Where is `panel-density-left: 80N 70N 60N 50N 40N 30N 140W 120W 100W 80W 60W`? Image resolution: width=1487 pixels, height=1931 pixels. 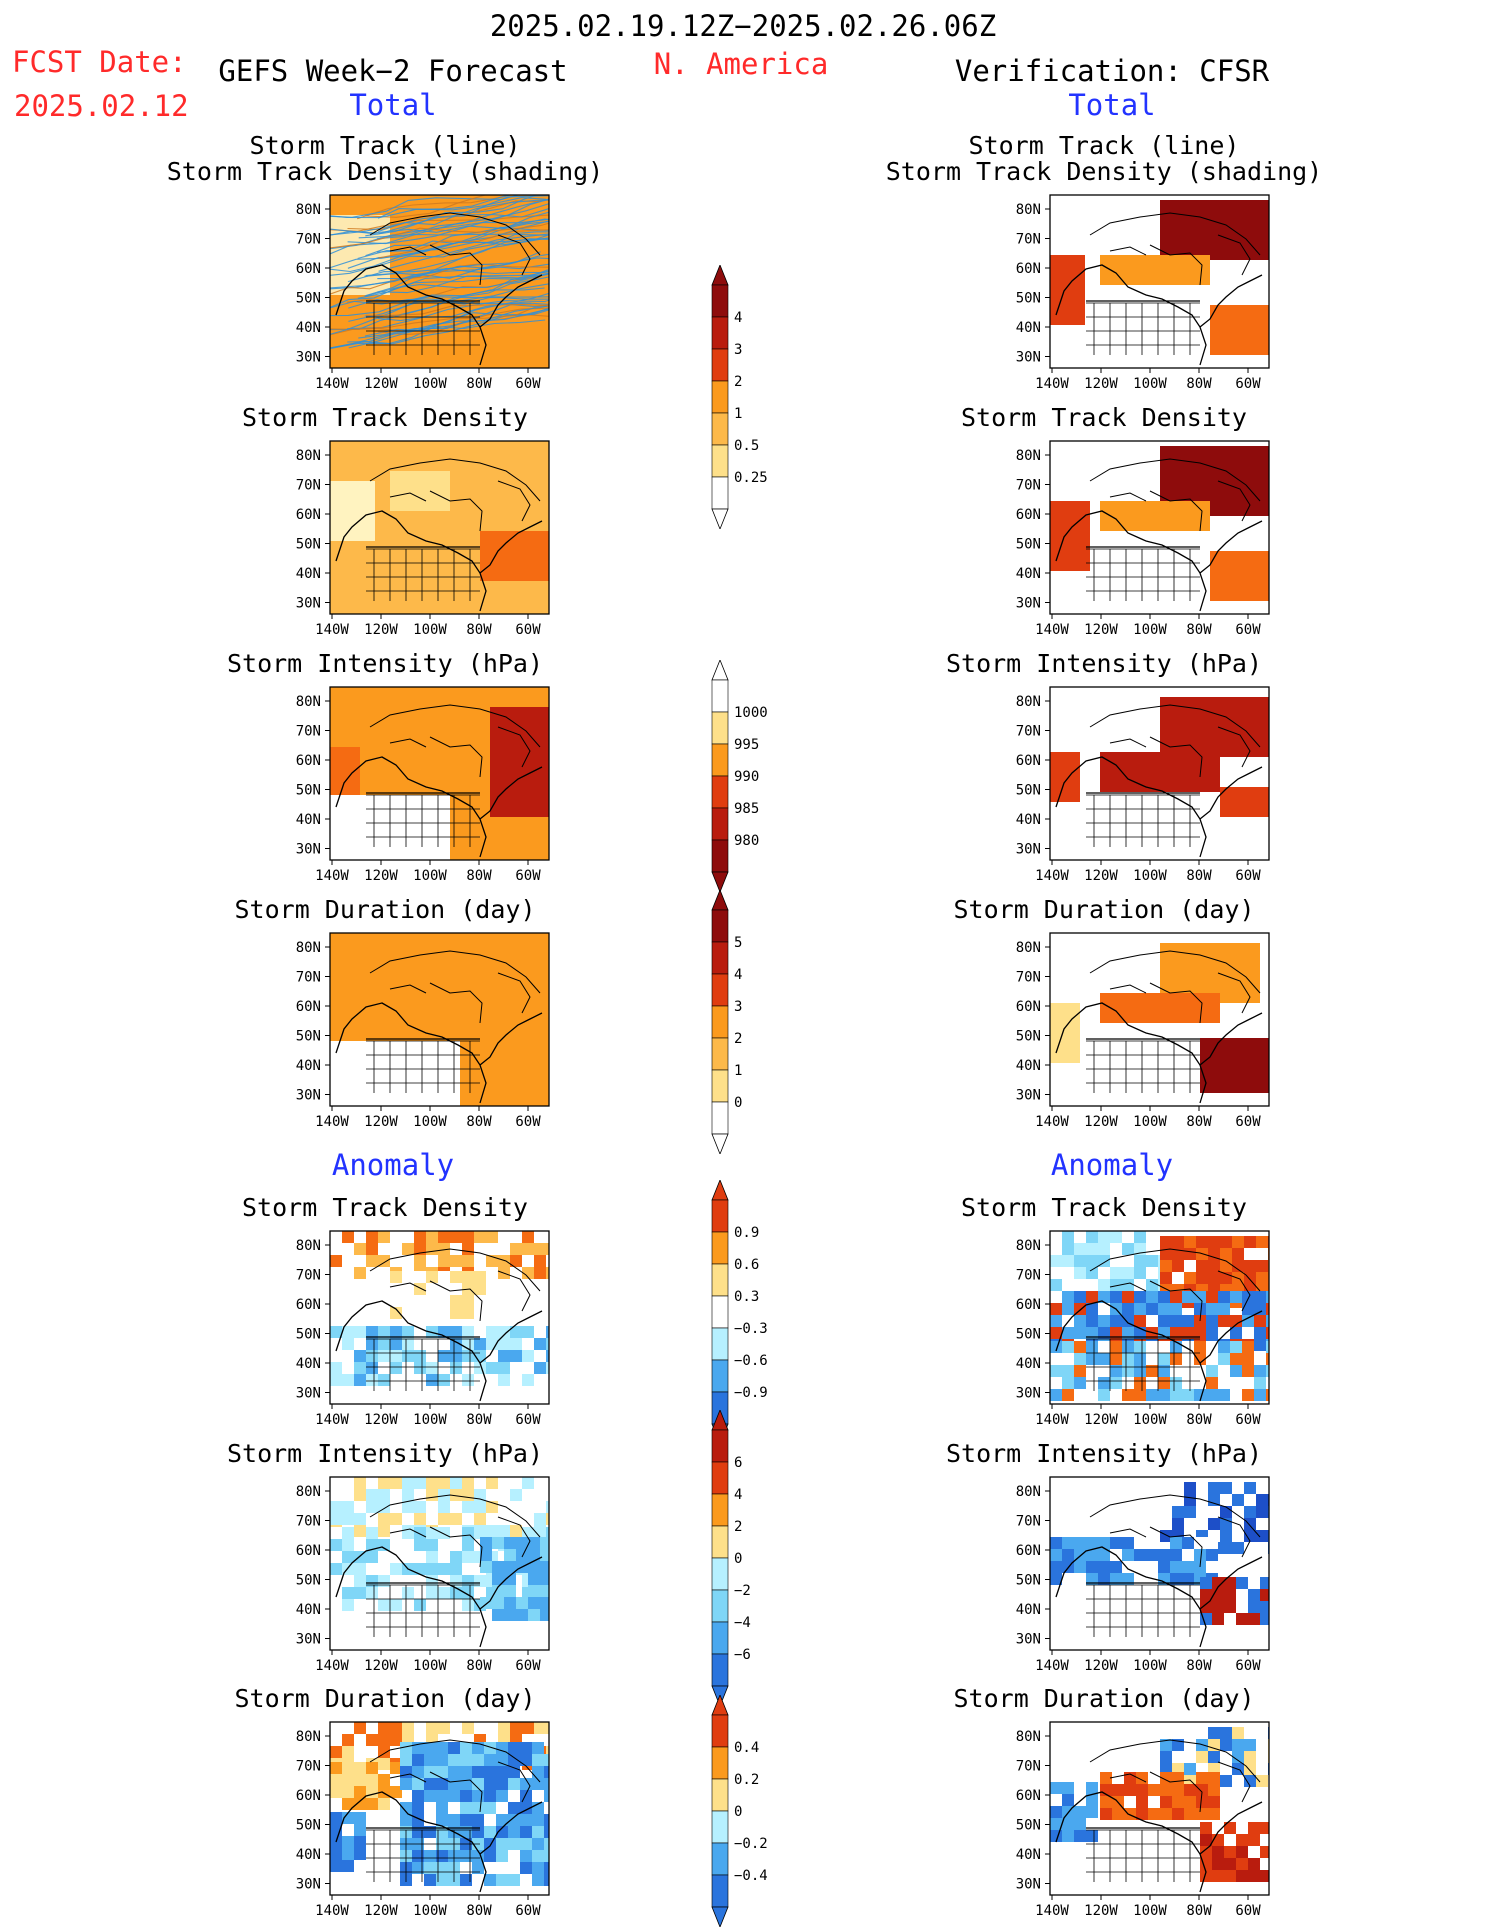
panel-density-left: 80N 70N 60N 50N 40N 30N 140W 120W 100W 80W 60W is located at coordinates (424, 544).